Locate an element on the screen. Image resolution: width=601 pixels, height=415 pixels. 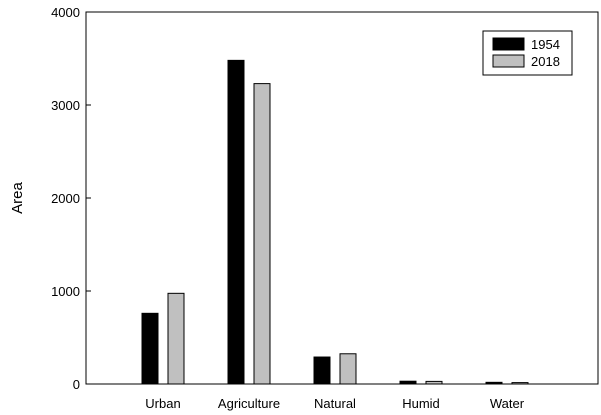
x-tick-label: Agriculture is located at coordinates (249, 403).